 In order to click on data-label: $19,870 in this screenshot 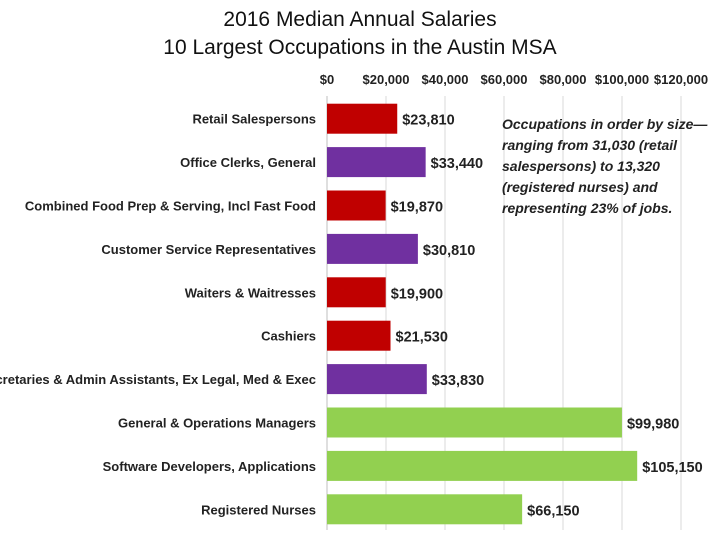, I will do `click(417, 208)`.